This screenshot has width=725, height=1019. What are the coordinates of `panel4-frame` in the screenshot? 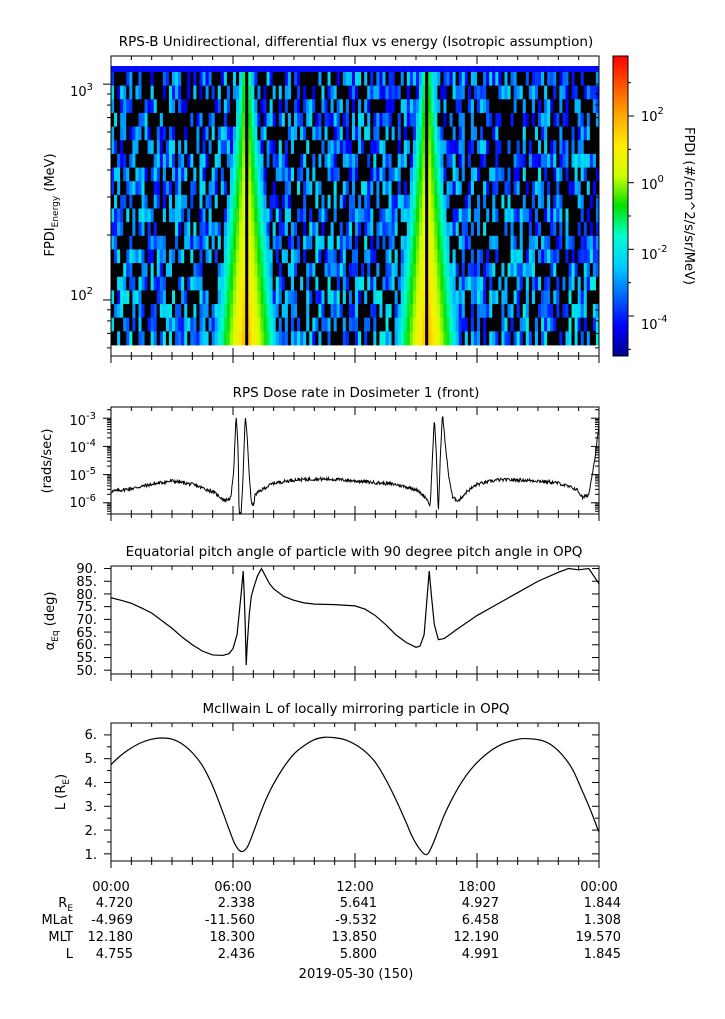 It's located at (355, 792).